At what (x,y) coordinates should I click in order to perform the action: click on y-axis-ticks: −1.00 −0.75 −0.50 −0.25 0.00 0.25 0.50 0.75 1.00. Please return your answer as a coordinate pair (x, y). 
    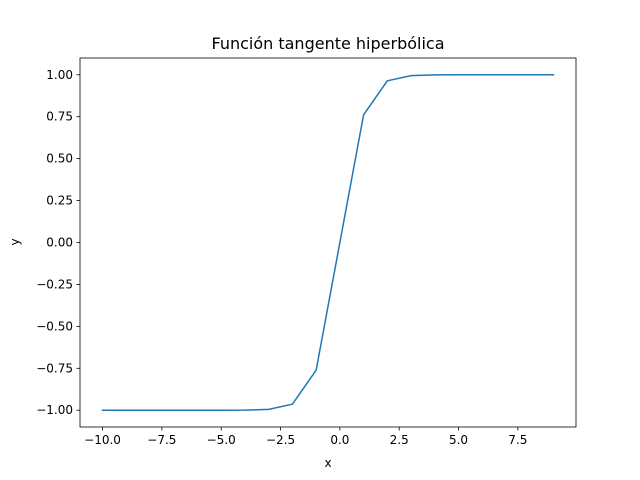
    Looking at the image, I should click on (58, 242).